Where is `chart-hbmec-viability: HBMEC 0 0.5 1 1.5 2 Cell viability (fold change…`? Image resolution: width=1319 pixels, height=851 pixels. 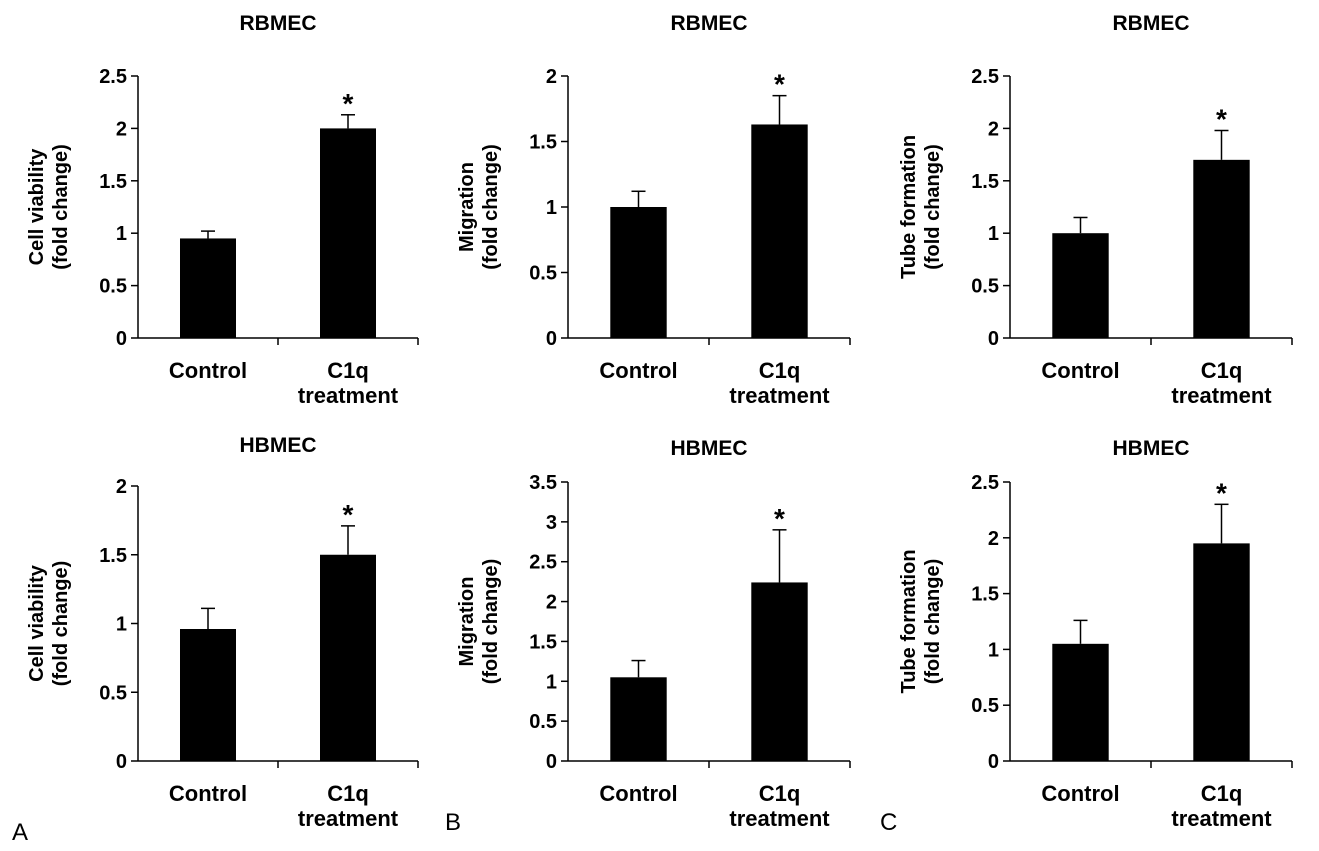 chart-hbmec-viability: HBMEC 0 0.5 1 1.5 2 Cell viability (fold change… is located at coordinates (222, 632).